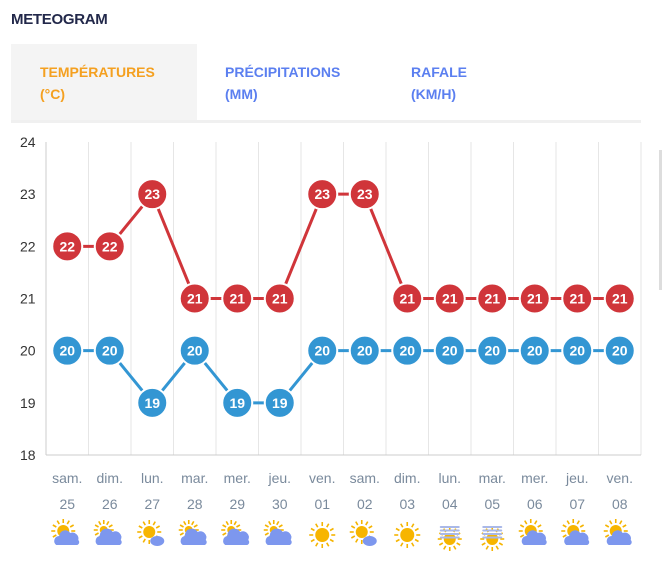  I want to click on tab-rafale: RAFALE (KM/H), so click(439, 82).